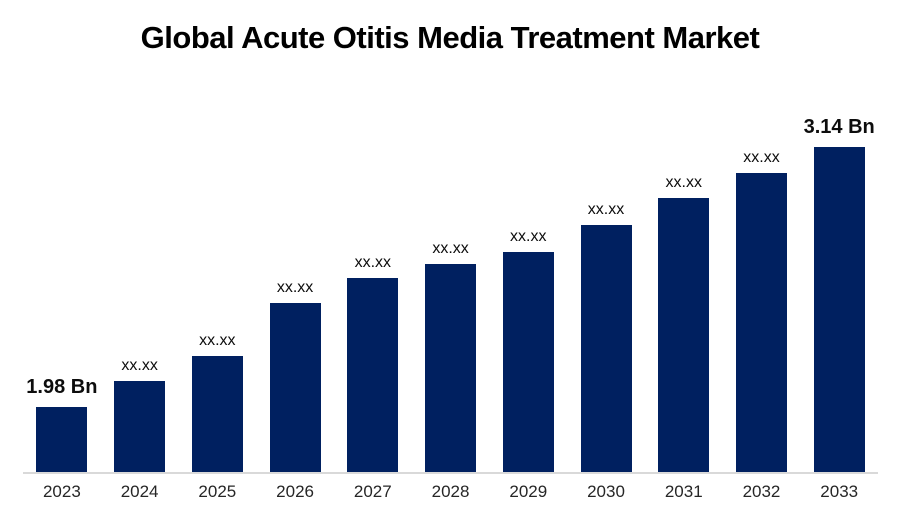  I want to click on x-tick-label: 2033, so click(839, 491).